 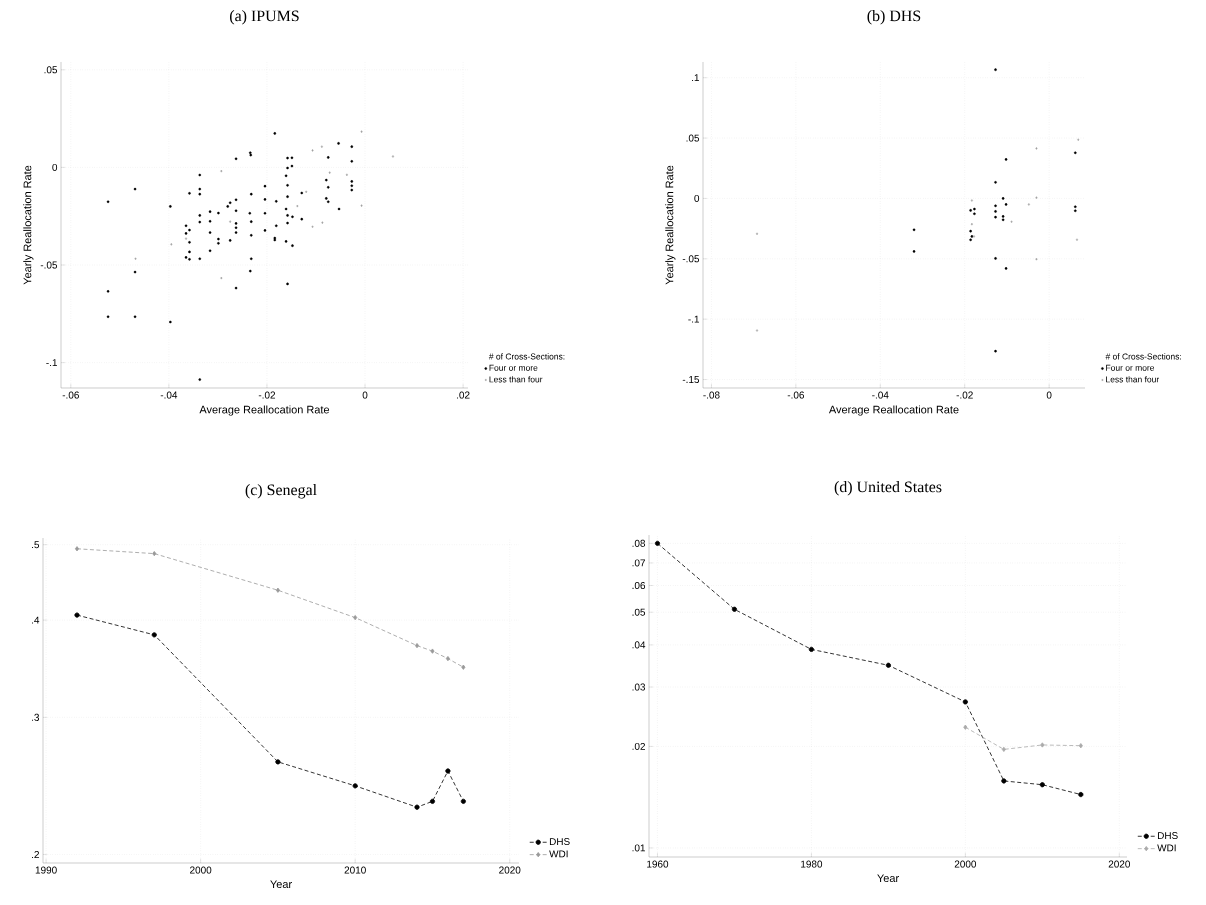 What do you see at coordinates (516, 379) in the screenshot?
I see `legend-label: Less than four` at bounding box center [516, 379].